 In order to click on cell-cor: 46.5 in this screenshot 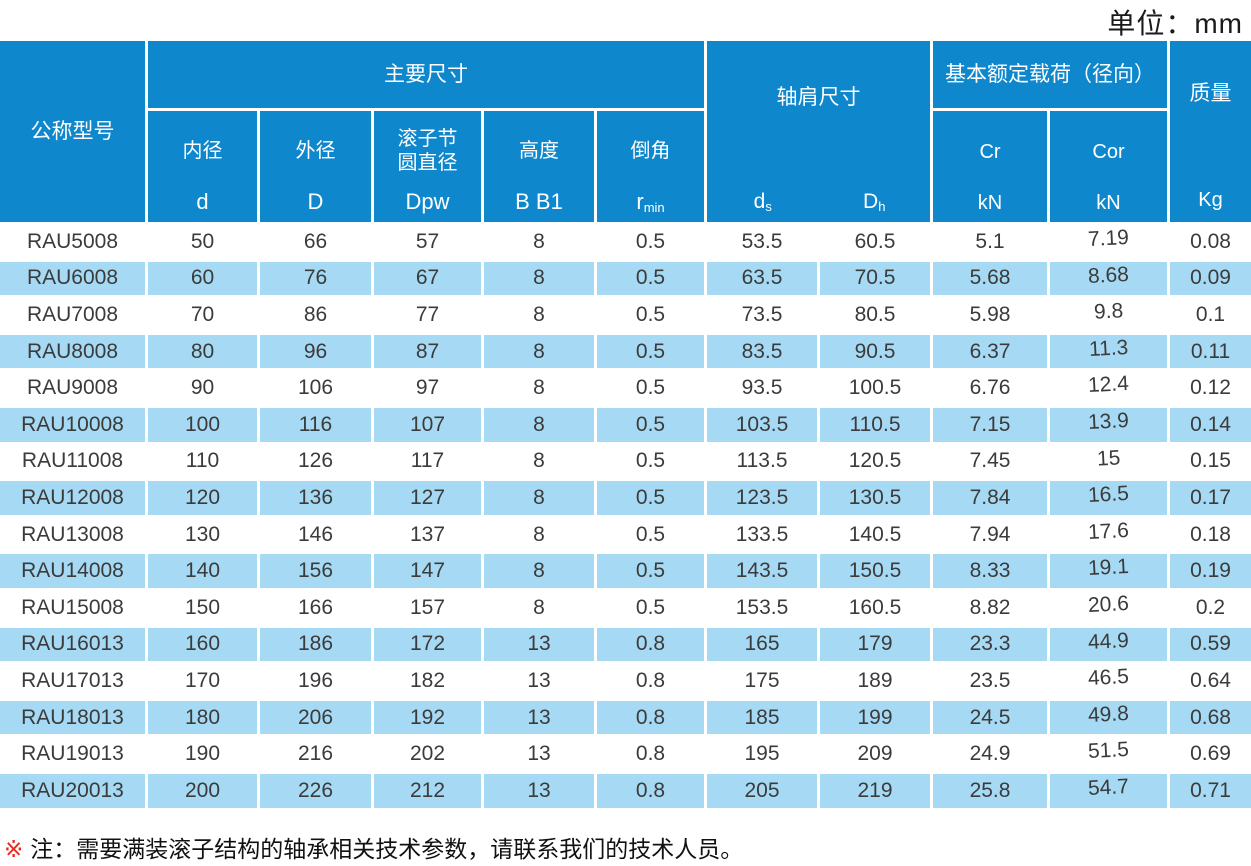, I will do `click(1108, 681)`.